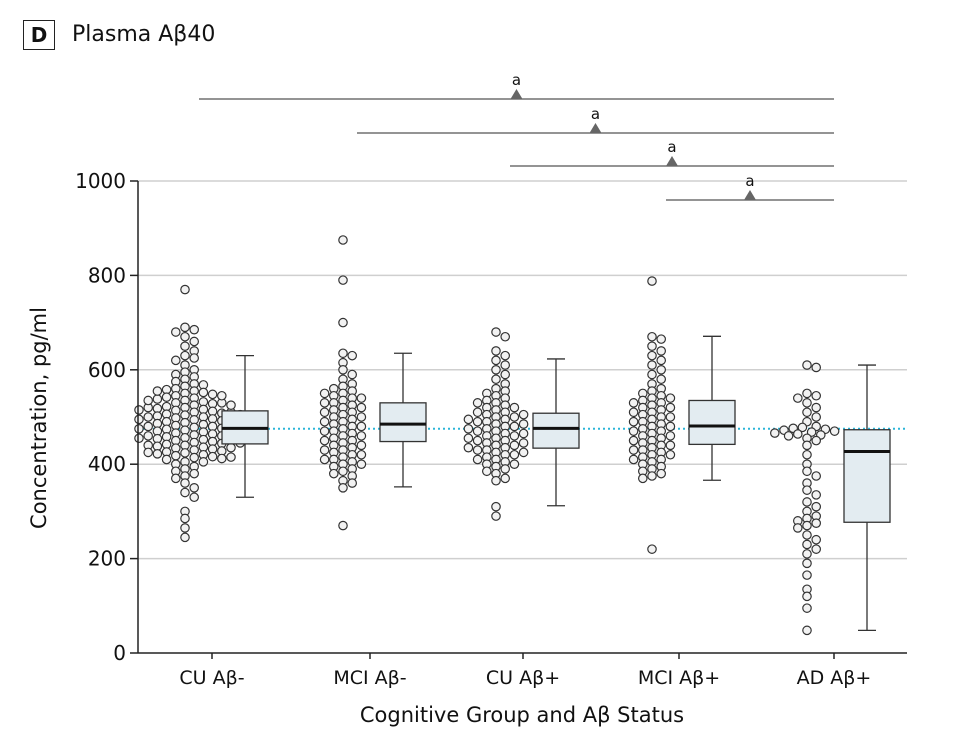 The width and height of the screenshot is (956, 743). I want to click on panel-title: Plasma Aβ40, so click(144, 34).